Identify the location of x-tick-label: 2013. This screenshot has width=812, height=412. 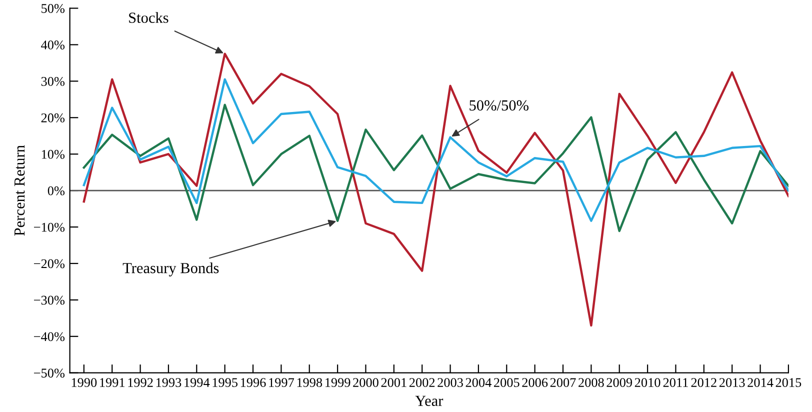
(732, 383).